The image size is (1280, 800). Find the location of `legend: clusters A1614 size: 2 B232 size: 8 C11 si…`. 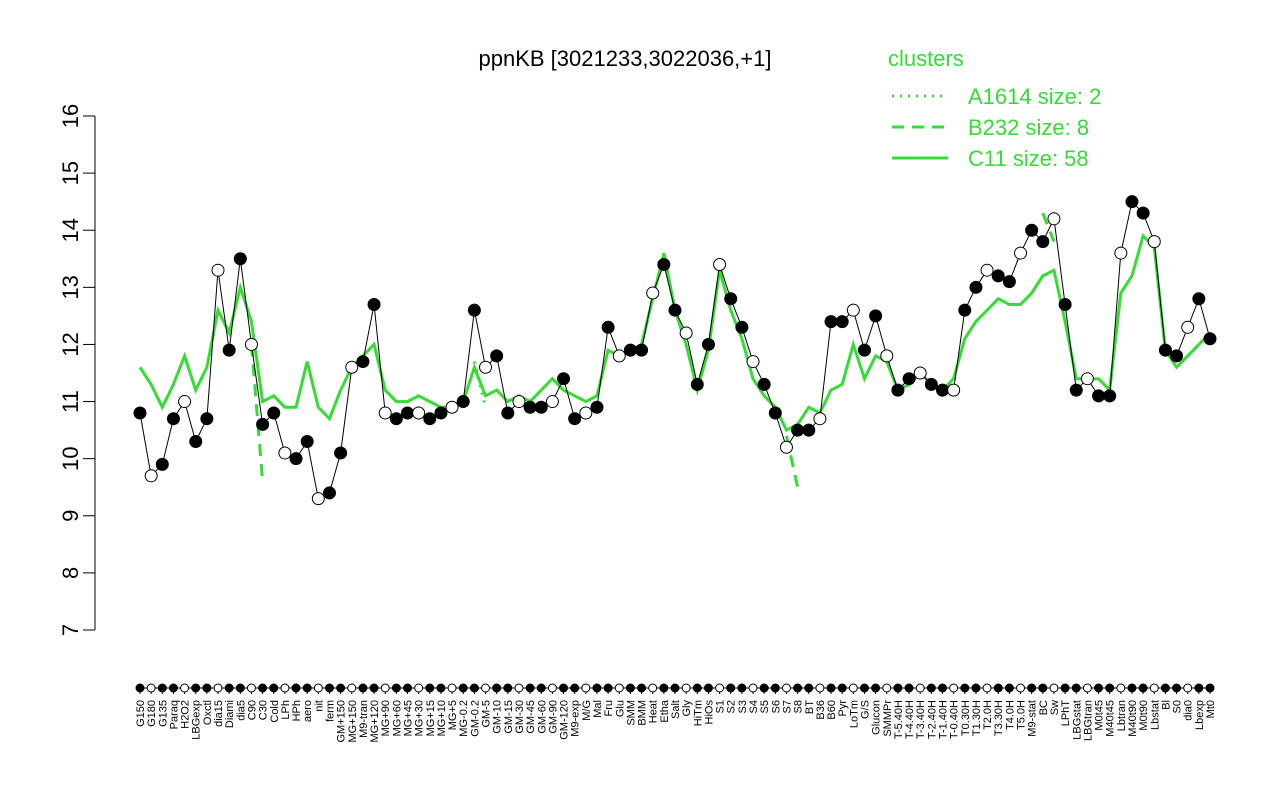

legend: clusters A1614 size: 2 B232 size: 8 C11 si… is located at coordinates (994, 108).